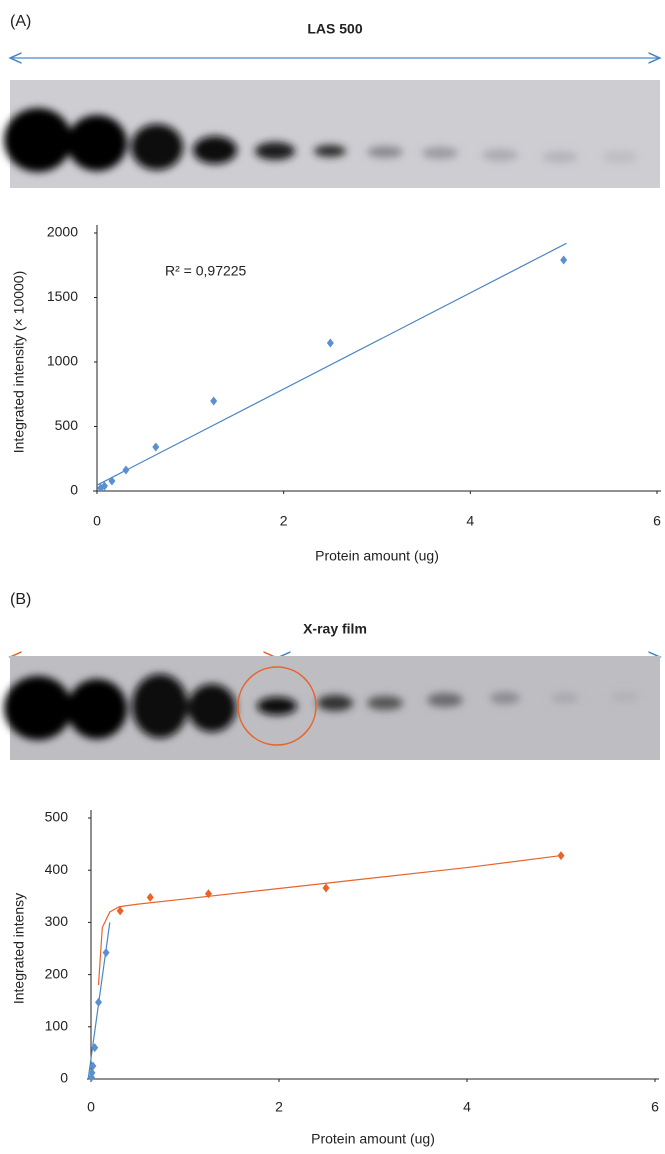 The width and height of the screenshot is (665, 1154). Describe the element at coordinates (19, 948) in the screenshot. I see `y-axis-title: Integrated intensy` at that location.